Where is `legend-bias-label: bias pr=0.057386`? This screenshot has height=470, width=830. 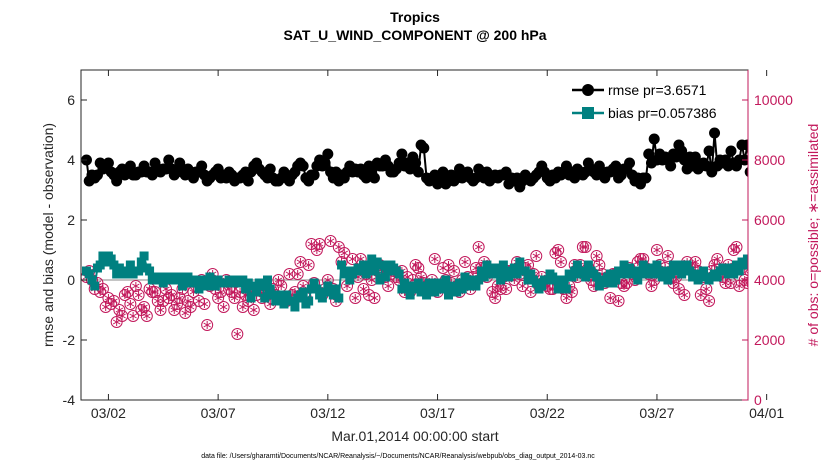 legend-bias-label: bias pr=0.057386 is located at coordinates (662, 113).